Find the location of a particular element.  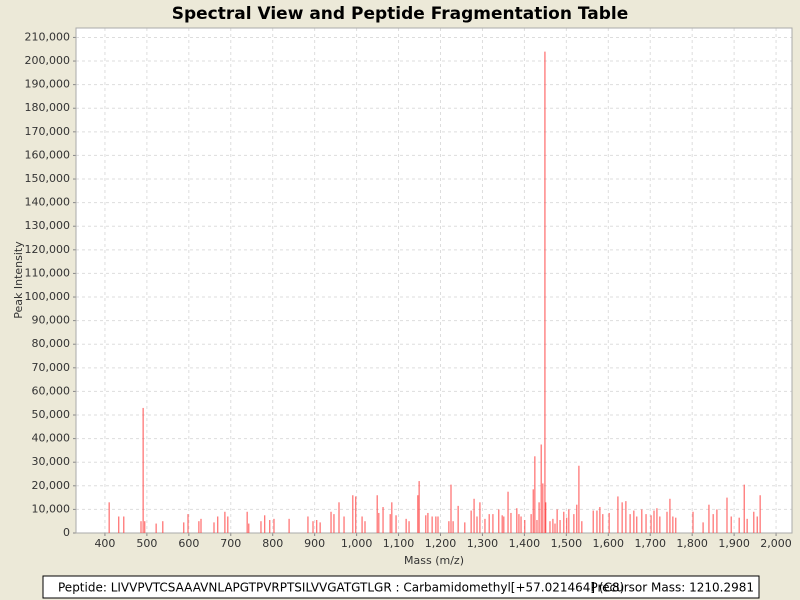

x-tick-label: 400 is located at coordinates (104, 543).